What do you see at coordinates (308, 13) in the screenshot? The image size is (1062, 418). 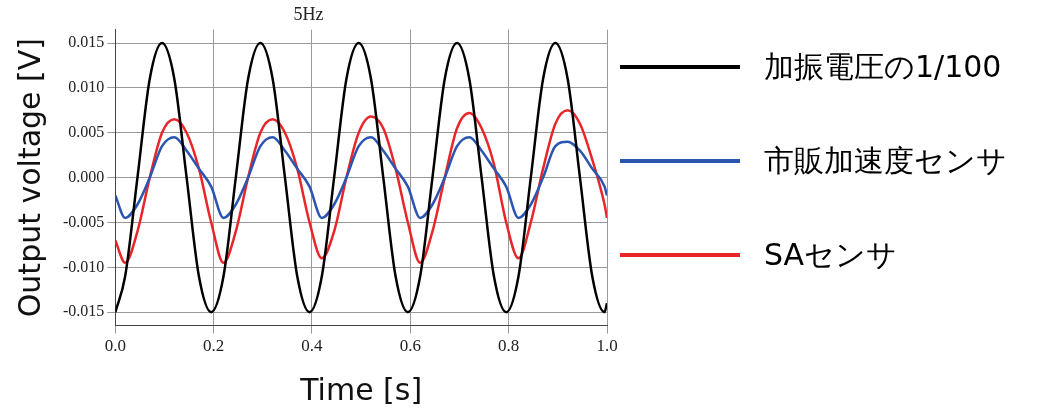 I see `chart-title: 5Hz` at bounding box center [308, 13].